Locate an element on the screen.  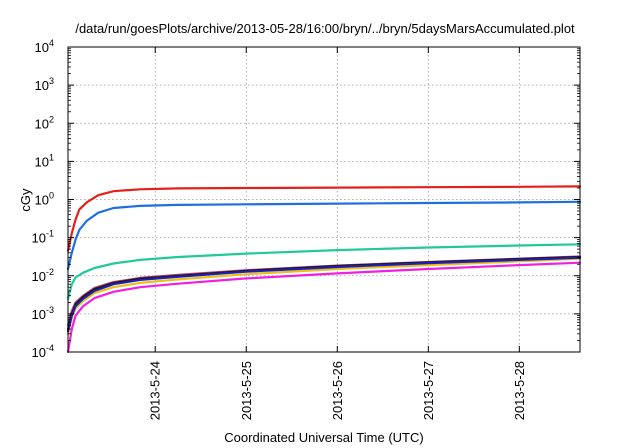
x-tick-label: 2013-5-28 is located at coordinates (519, 390).